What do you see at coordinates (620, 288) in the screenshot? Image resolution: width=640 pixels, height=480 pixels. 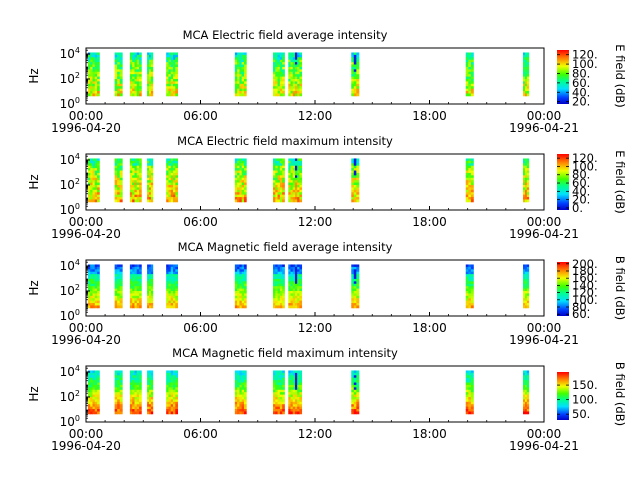 I see `colorbar-label: B field (dB)` at bounding box center [620, 288].